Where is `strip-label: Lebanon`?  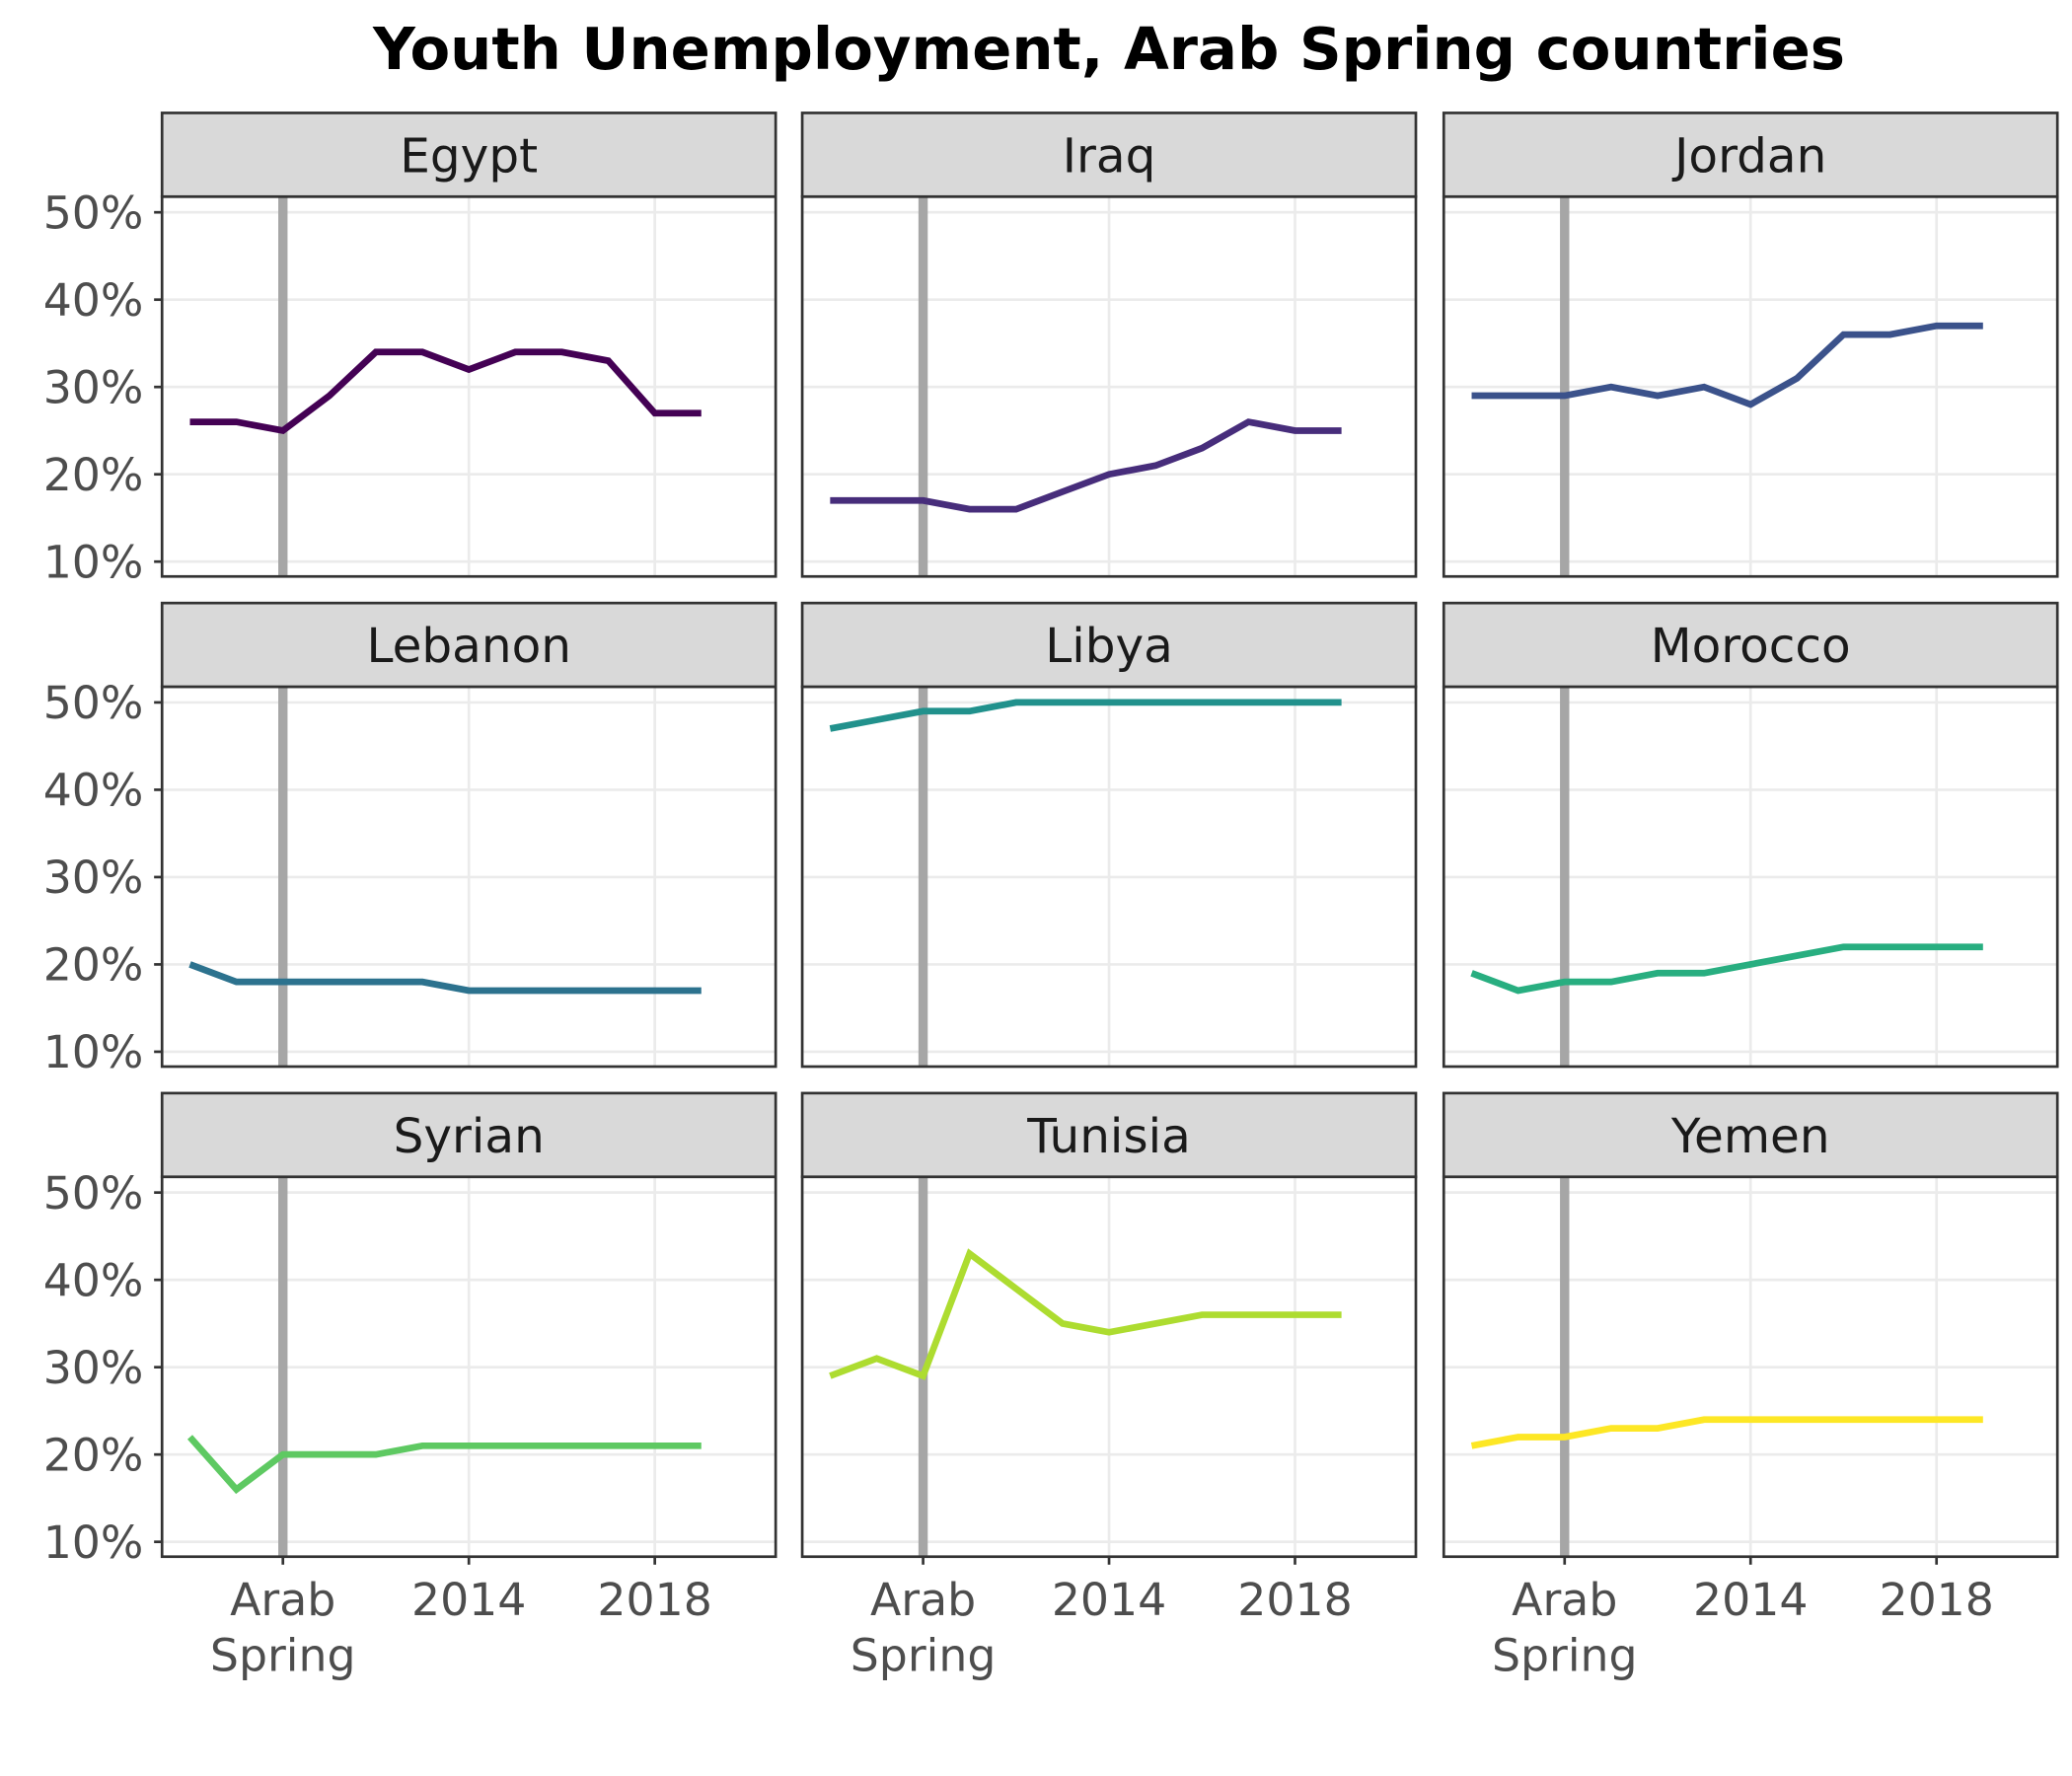 strip-label: Lebanon is located at coordinates (468, 647).